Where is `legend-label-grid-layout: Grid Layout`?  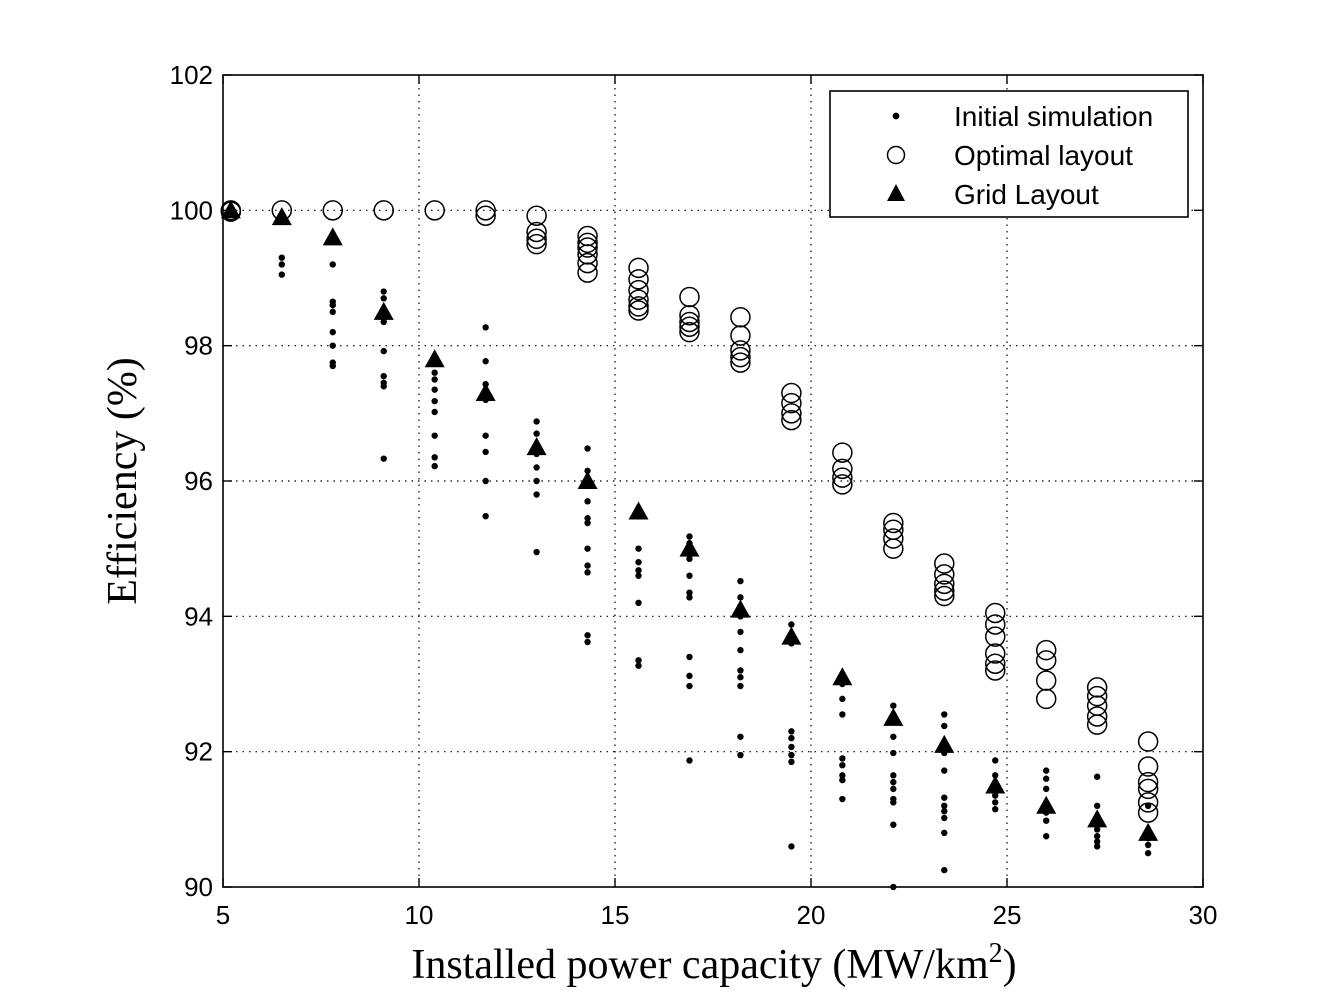 legend-label-grid-layout: Grid Layout is located at coordinates (1026, 194).